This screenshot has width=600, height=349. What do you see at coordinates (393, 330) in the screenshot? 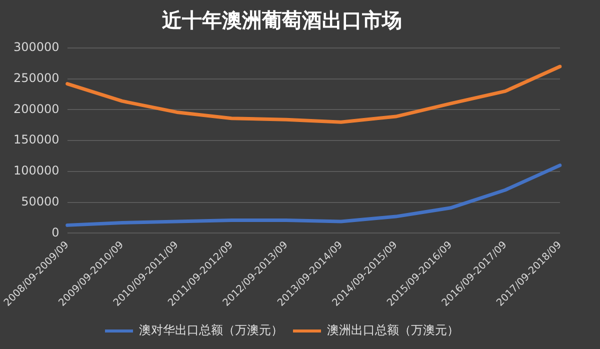
I see `legend-label: 澳洲出口总额（万澳元）` at bounding box center [393, 330].